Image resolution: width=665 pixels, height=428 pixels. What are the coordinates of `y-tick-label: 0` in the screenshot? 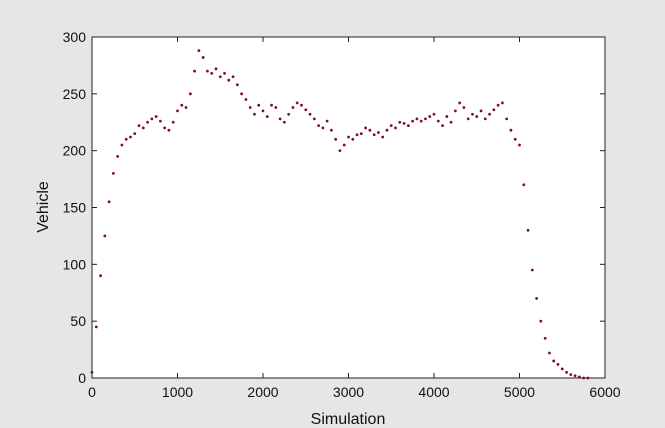 It's located at (82, 378).